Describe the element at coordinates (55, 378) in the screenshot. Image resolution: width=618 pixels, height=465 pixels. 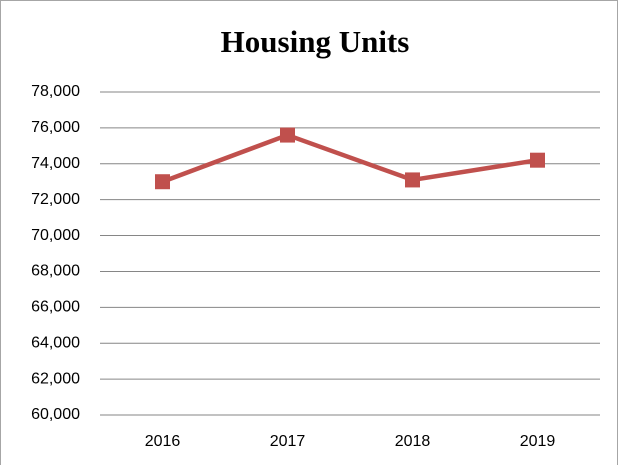
I see `y-tick-label: 62,000` at that location.